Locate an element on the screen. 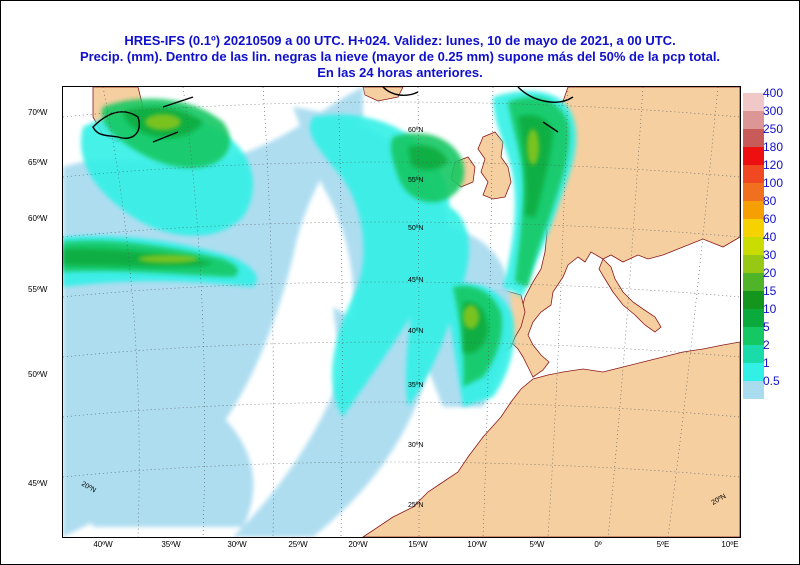 The image size is (800, 565). colorbar-label: 30 is located at coordinates (770, 255).